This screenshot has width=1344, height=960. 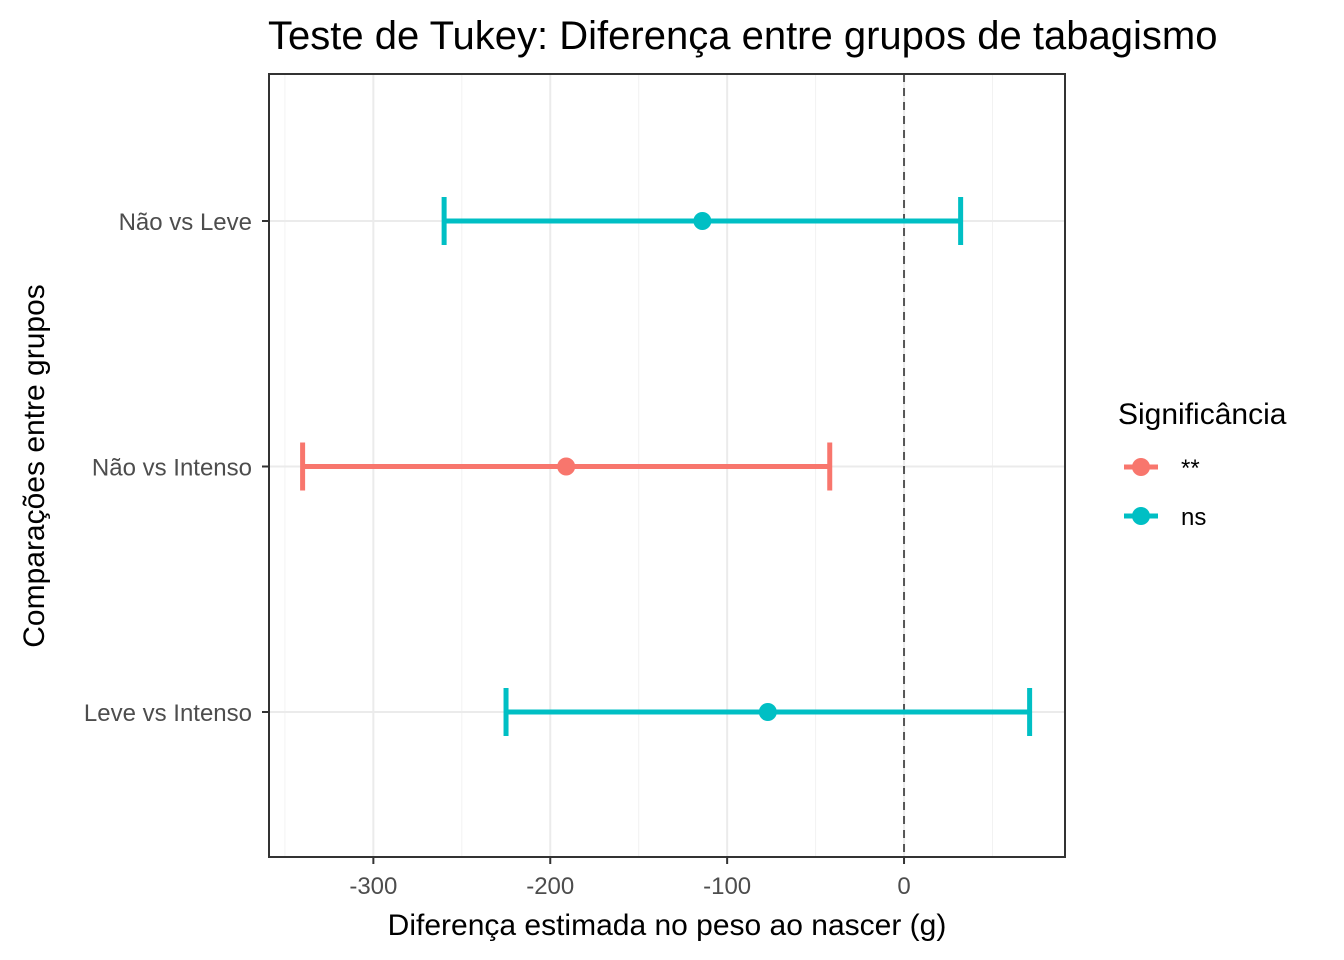 What do you see at coordinates (185, 222) in the screenshot?
I see `y-tick-label: Não vs Leve` at bounding box center [185, 222].